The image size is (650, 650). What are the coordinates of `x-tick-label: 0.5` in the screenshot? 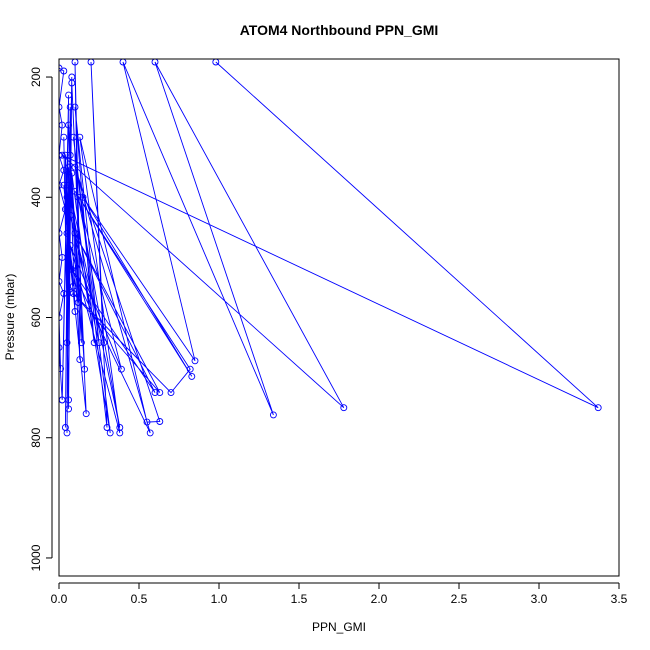 It's located at (139, 599).